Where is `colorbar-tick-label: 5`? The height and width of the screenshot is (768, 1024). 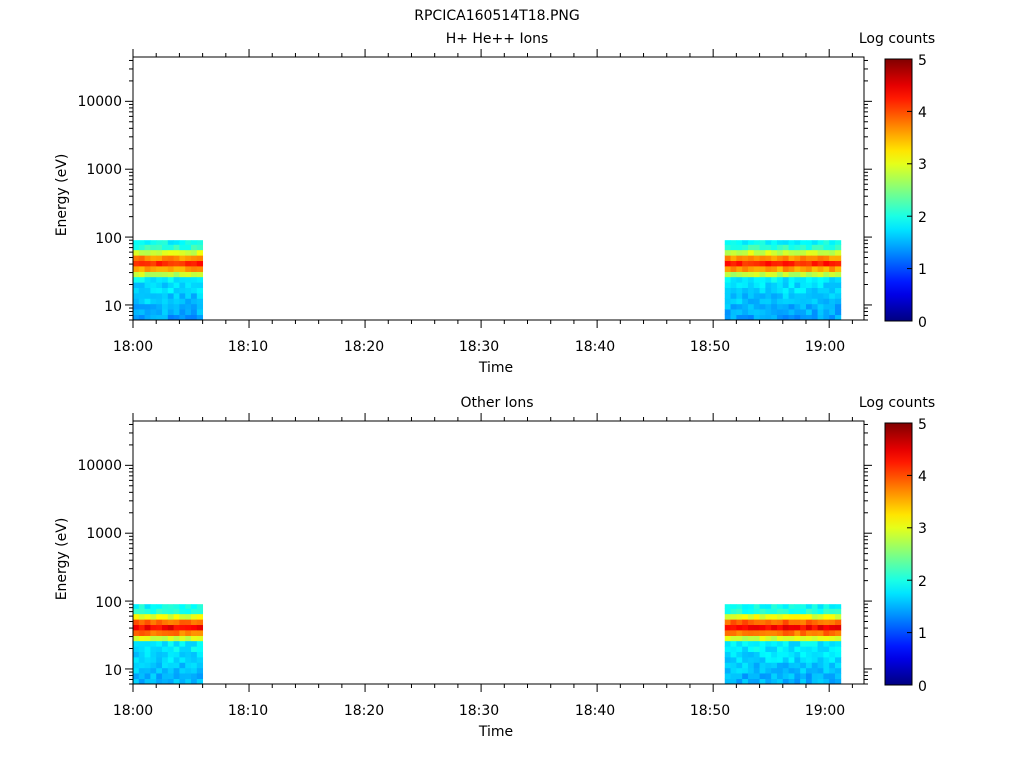
colorbar-tick-label: 5 is located at coordinates (922, 425).